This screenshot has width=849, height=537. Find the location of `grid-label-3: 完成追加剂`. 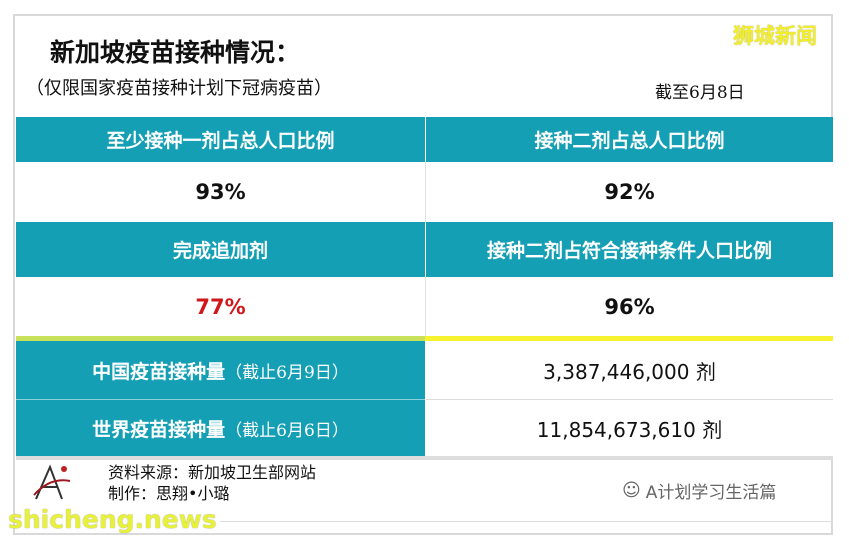

grid-label-3: 完成追加剂 is located at coordinates (220, 249).